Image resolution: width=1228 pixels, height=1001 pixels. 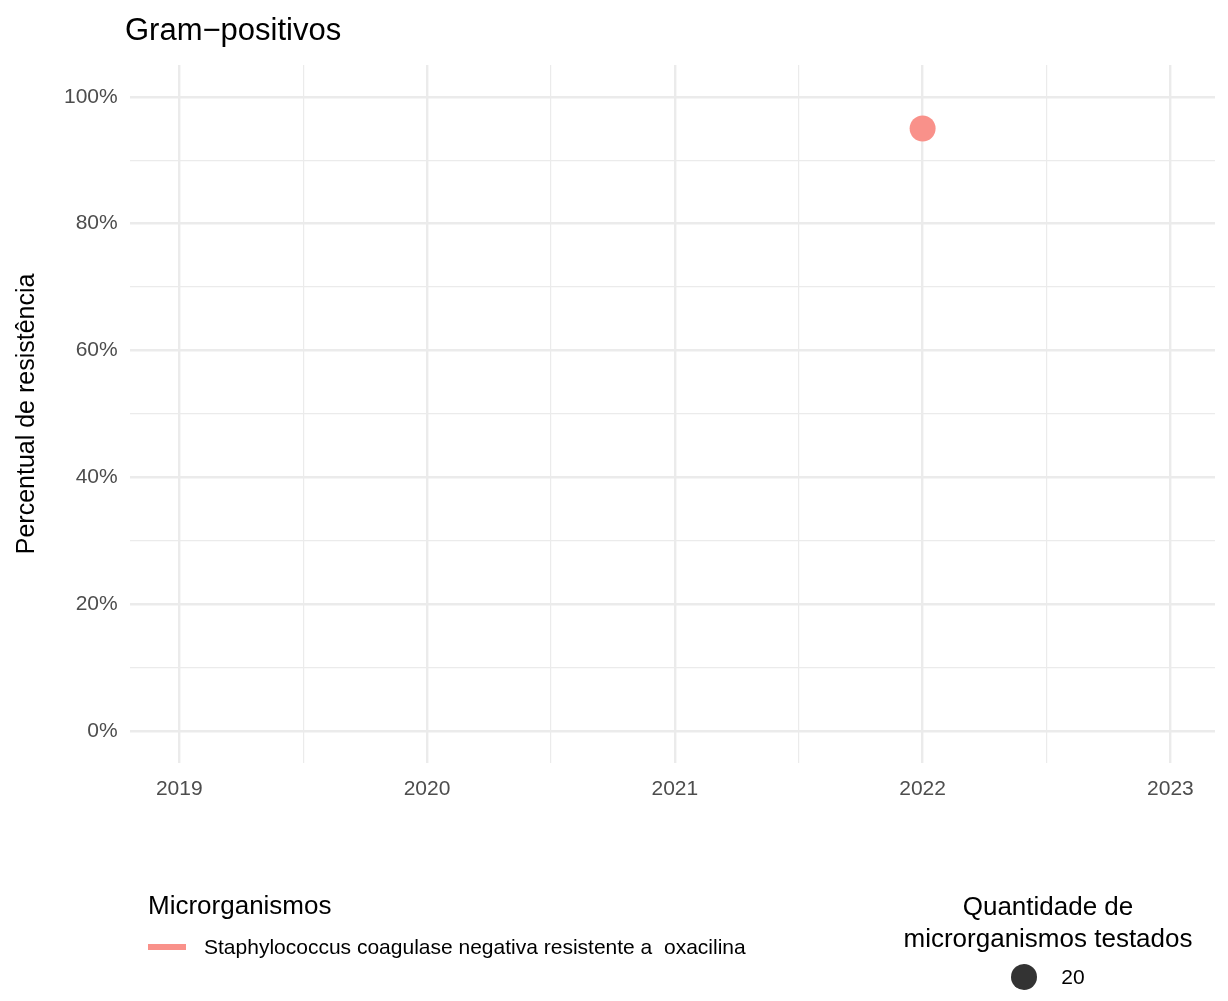 What do you see at coordinates (24, 414) in the screenshot?
I see `y-axis-title: Percentual de resistência` at bounding box center [24, 414].